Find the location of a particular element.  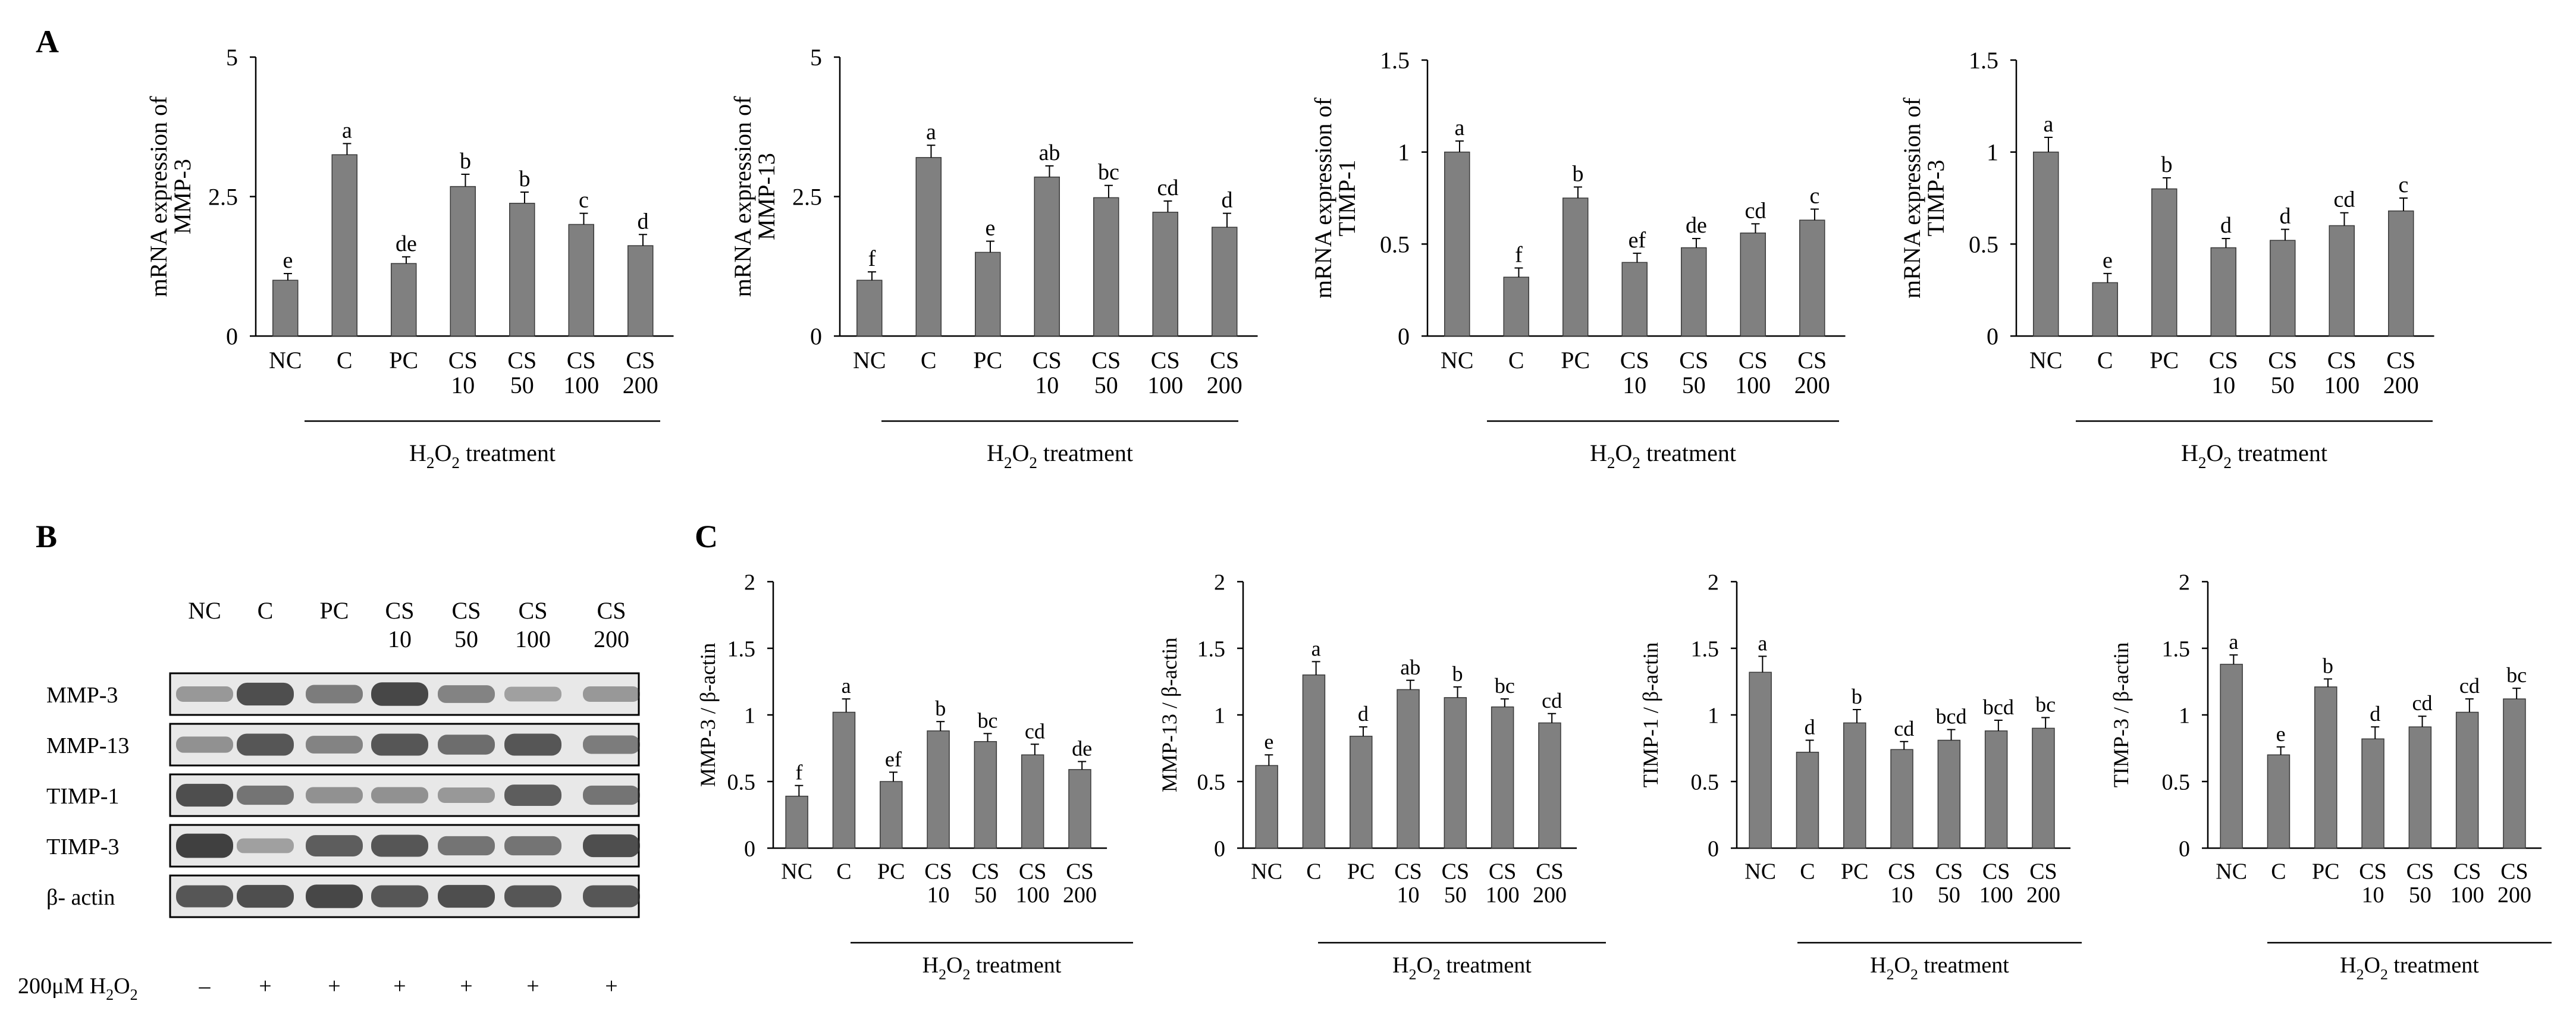

y-axis-label: mRNA expression of is located at coordinates (742, 196).